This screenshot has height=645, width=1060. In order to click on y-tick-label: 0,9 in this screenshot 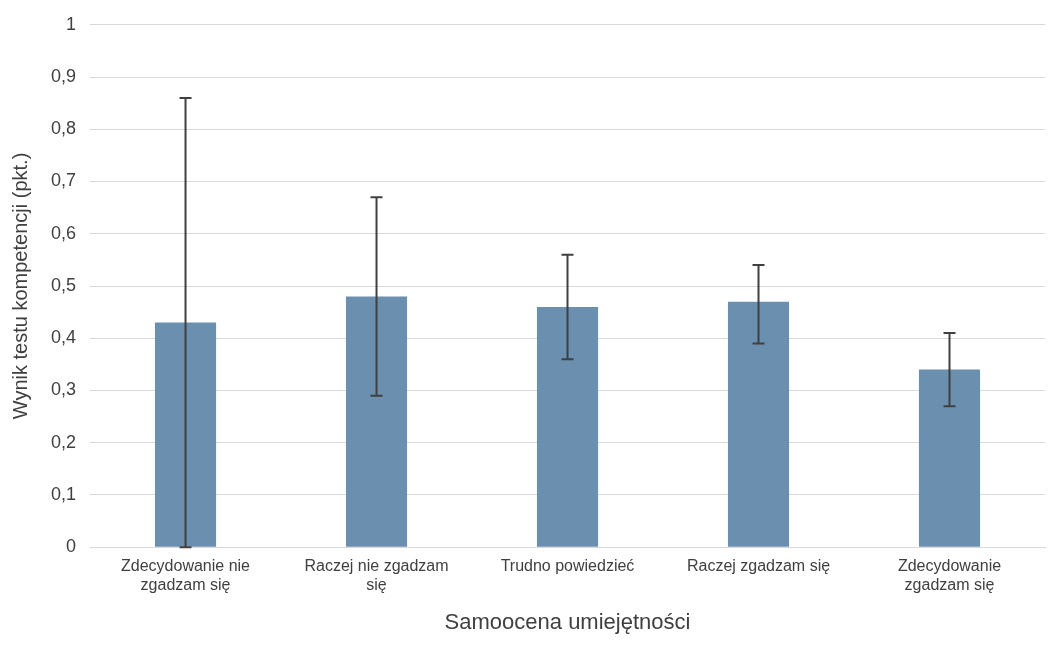, I will do `click(63, 76)`.